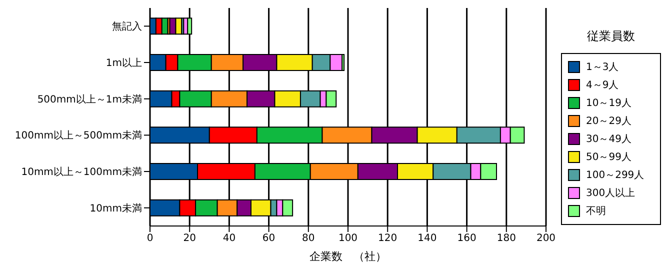 This screenshot has width=666, height=266. I want to click on legend-label: 50～99人, so click(609, 157).